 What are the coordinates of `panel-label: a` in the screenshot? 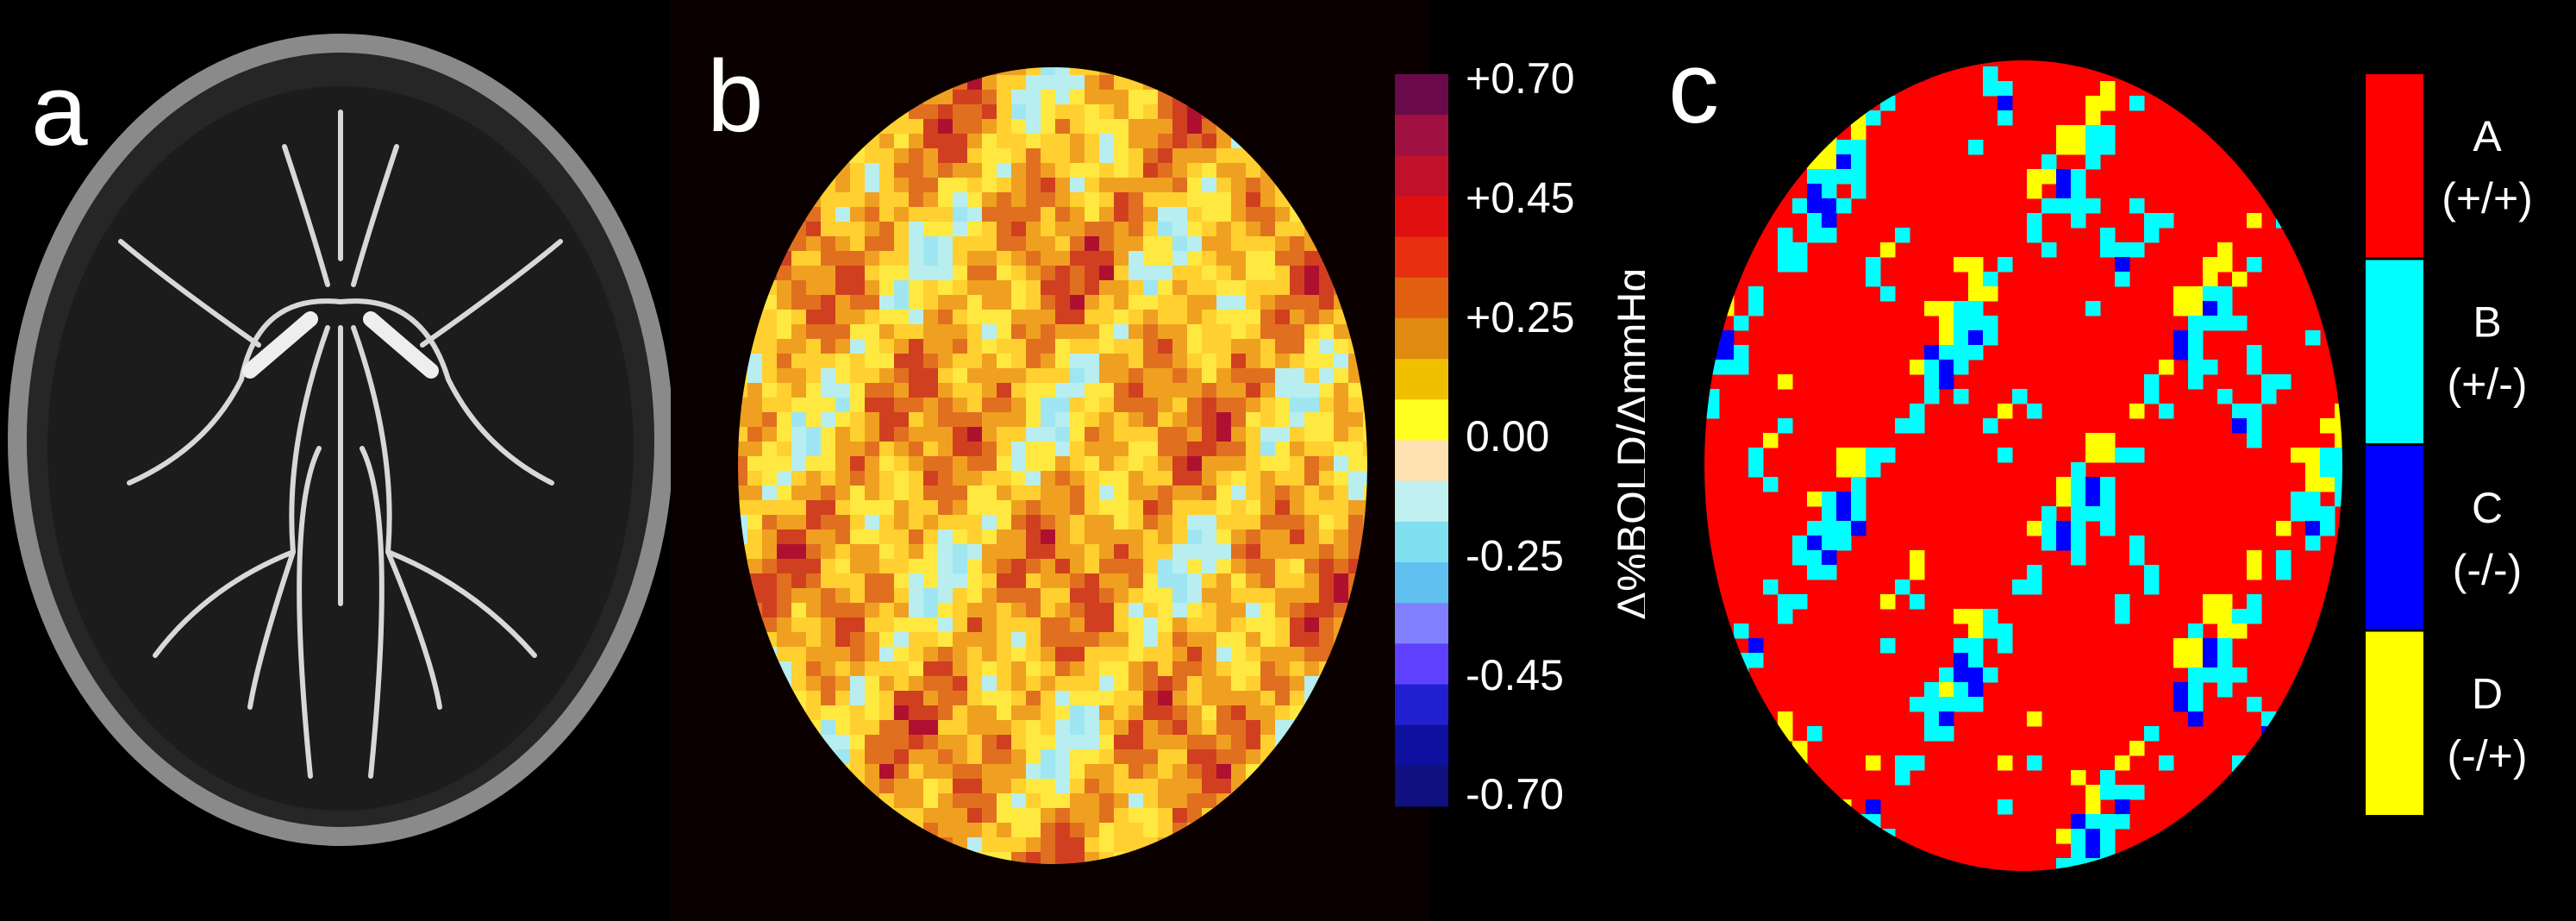 It's located at (59, 110).